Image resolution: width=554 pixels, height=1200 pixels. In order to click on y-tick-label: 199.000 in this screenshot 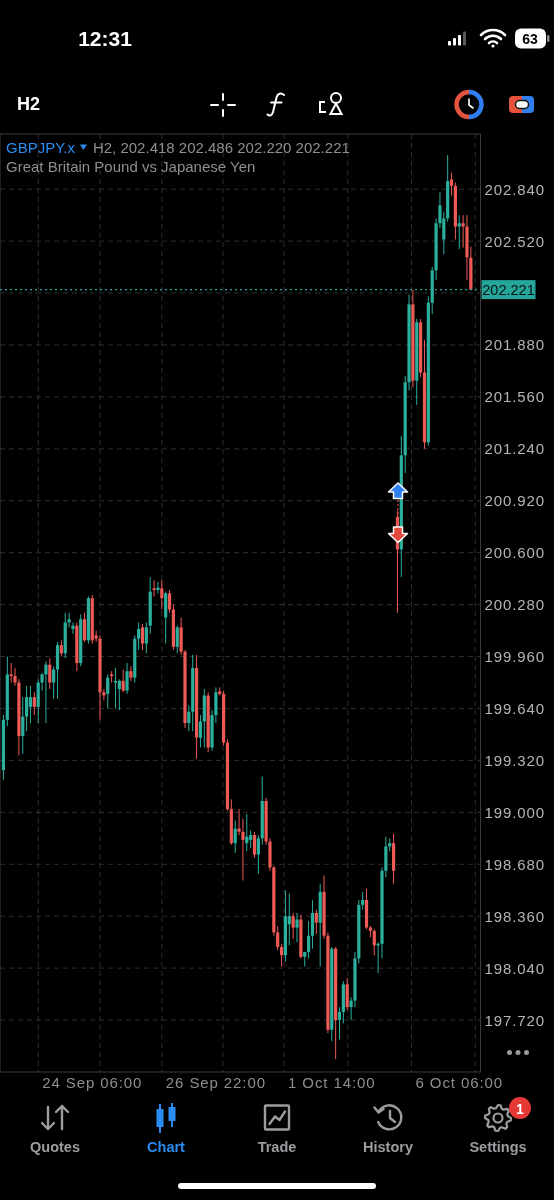, I will do `click(515, 812)`.